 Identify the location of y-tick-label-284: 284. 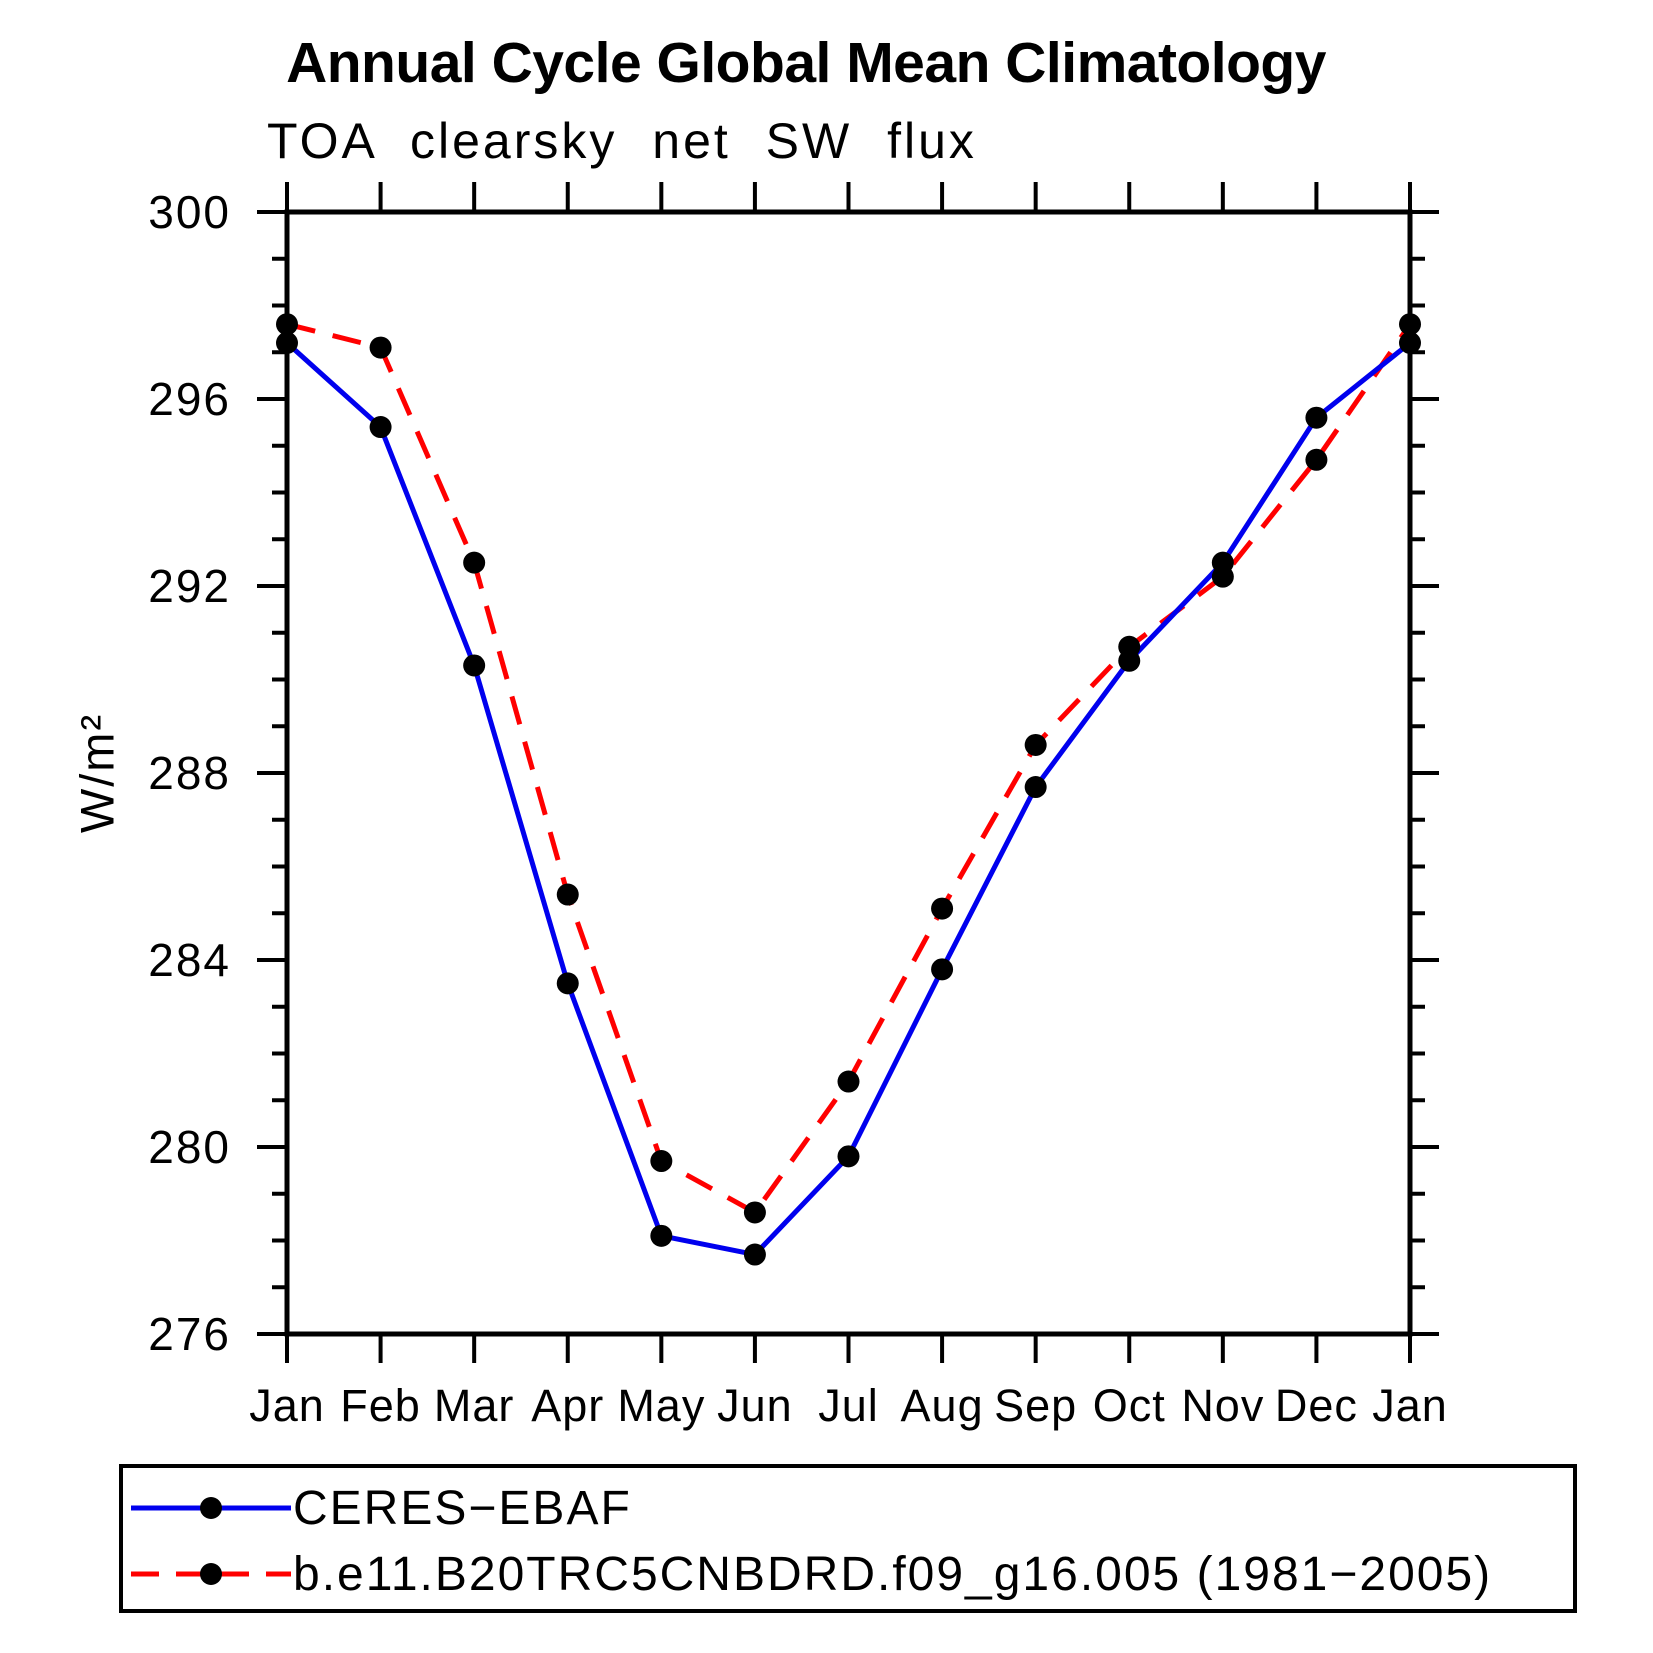
(189, 960).